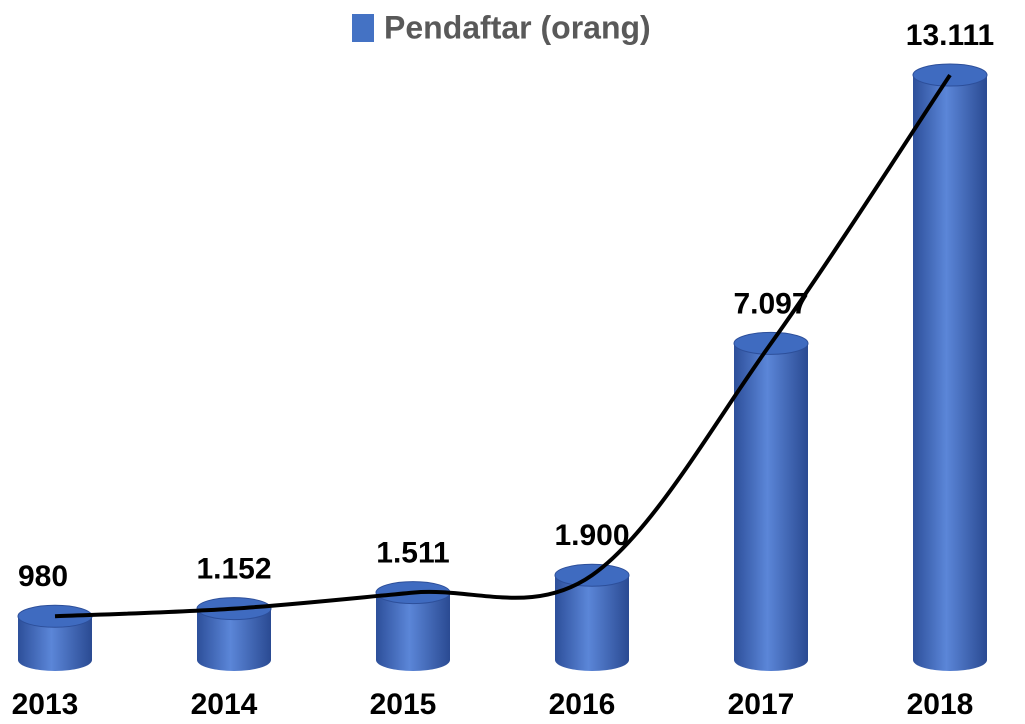 This screenshot has height=724, width=1025. Describe the element at coordinates (517, 27) in the screenshot. I see `legend-label: Pendaftar (orang)` at that location.